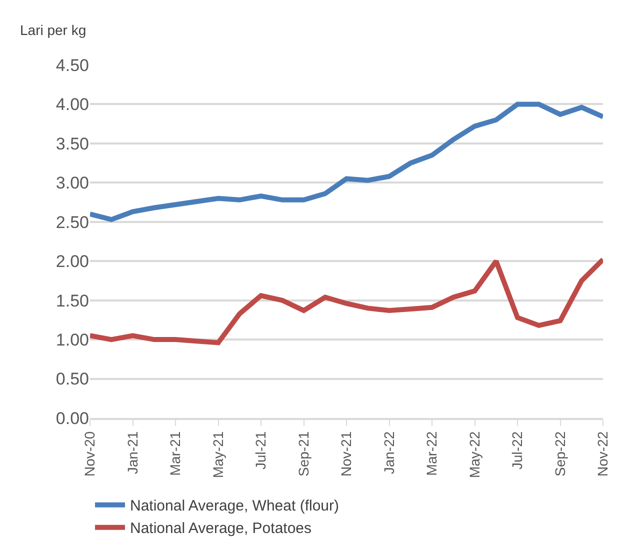 Image resolution: width=628 pixels, height=558 pixels. I want to click on x-tick-label: Sep-21, so click(303, 454).